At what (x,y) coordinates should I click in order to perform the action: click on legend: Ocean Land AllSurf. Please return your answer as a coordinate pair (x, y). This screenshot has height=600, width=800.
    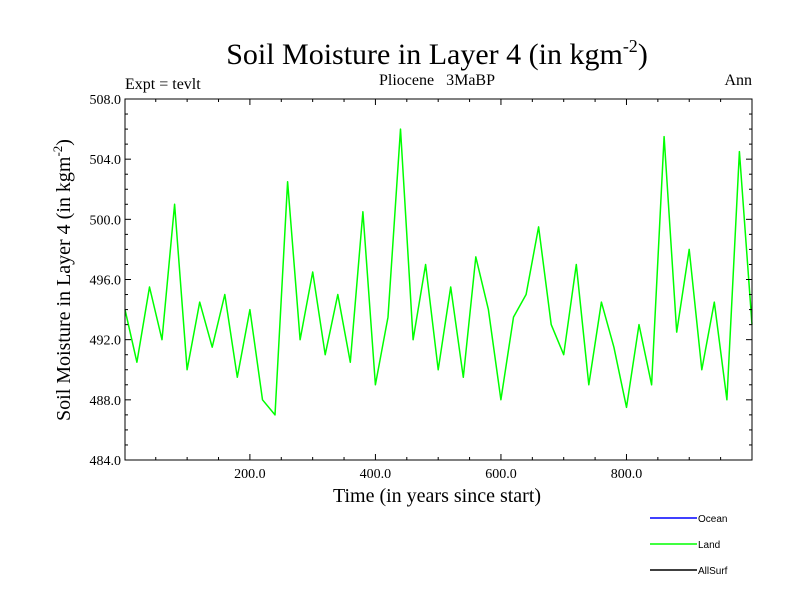
    Looking at the image, I should click on (689, 545).